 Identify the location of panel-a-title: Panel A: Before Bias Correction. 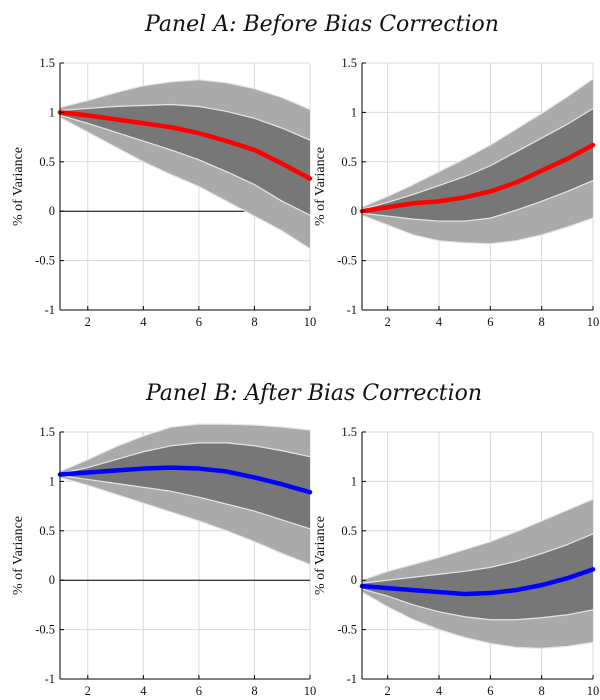
(321, 24).